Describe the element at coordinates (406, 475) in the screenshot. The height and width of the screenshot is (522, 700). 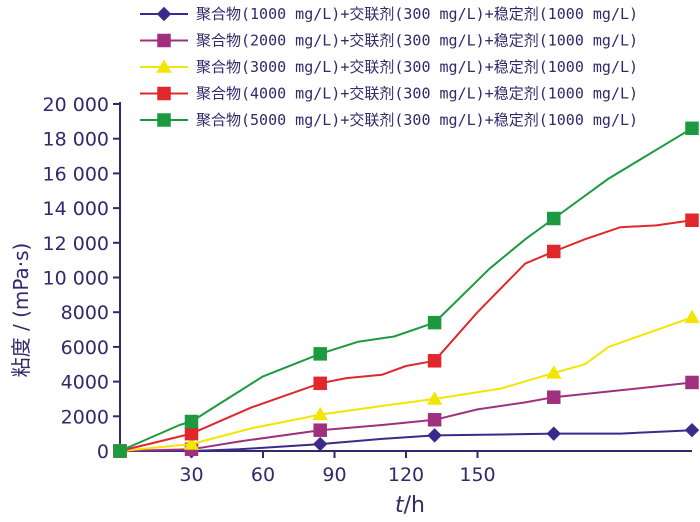
I see `x-tick-label: 120` at that location.